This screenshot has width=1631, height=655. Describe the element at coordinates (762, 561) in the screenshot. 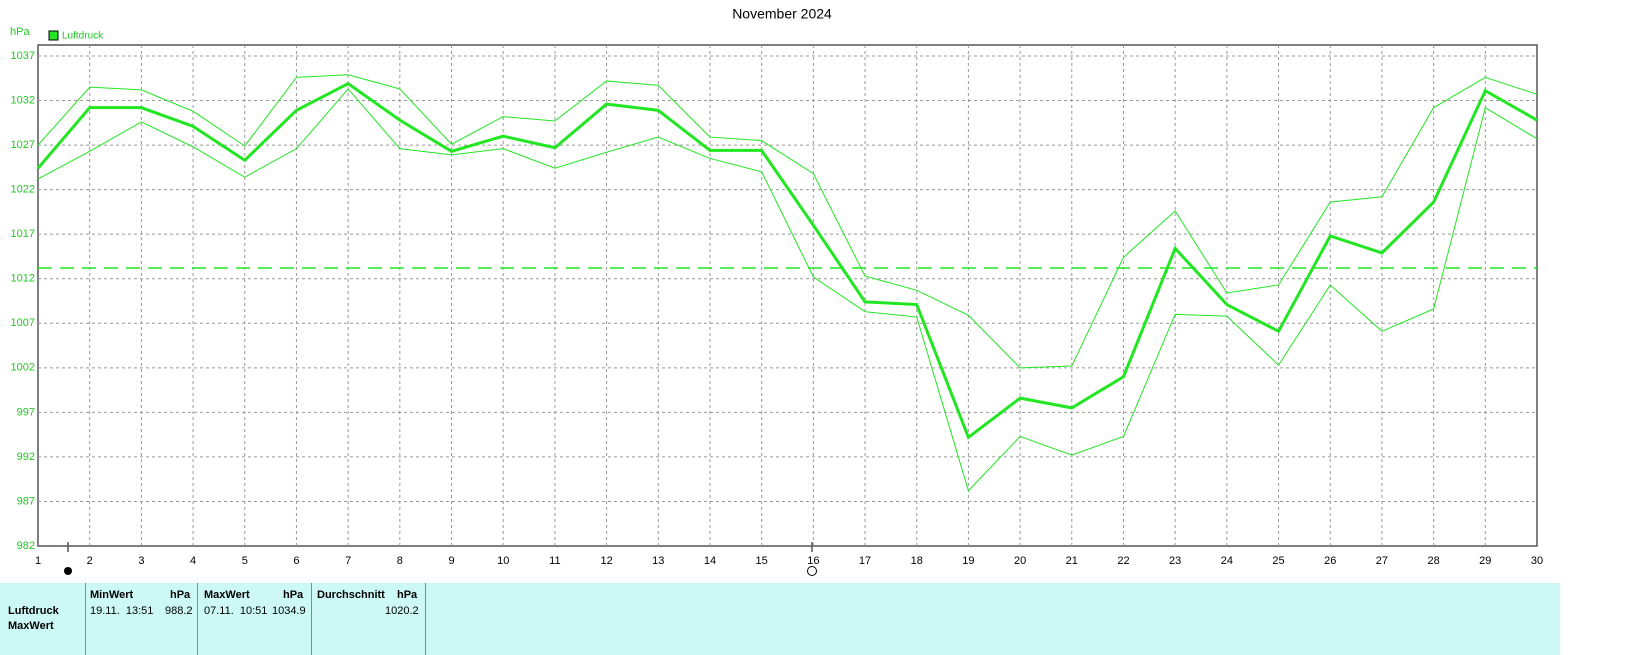

I see `x-tick-label: 15` at that location.